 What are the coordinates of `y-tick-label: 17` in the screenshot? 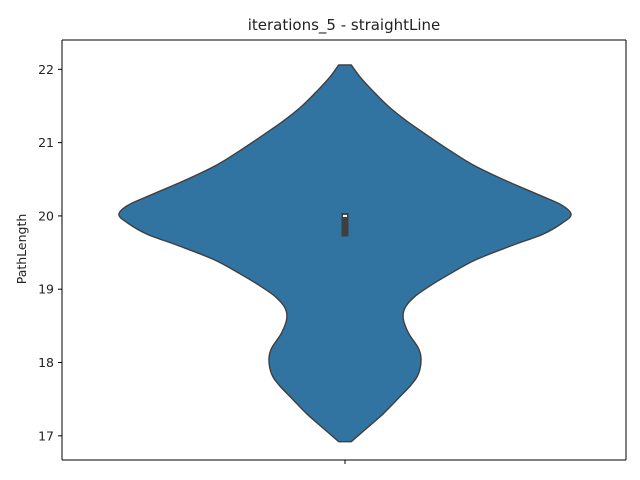 It's located at (46, 435).